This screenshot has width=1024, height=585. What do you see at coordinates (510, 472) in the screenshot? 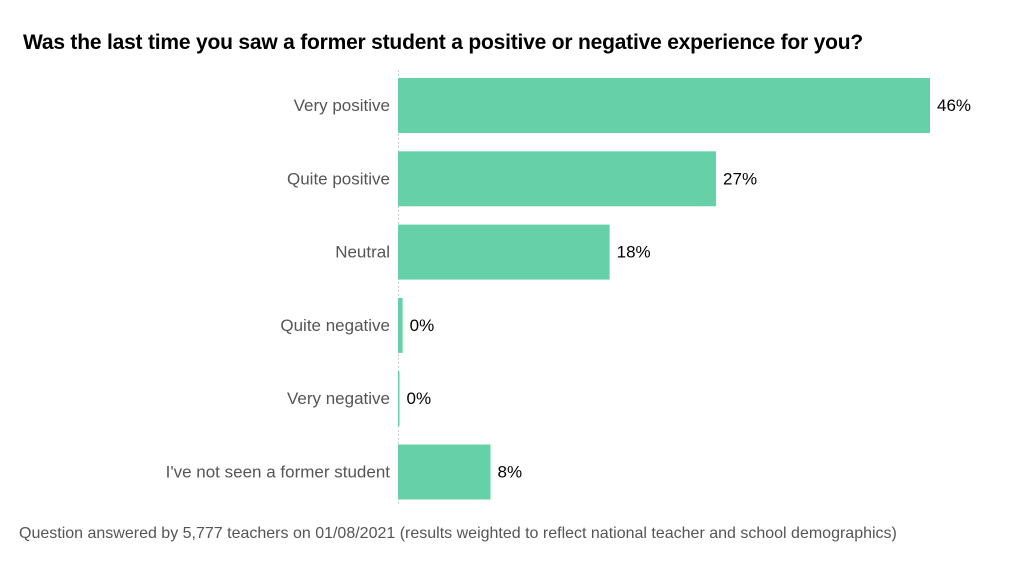
I see `value-label: 8%` at bounding box center [510, 472].